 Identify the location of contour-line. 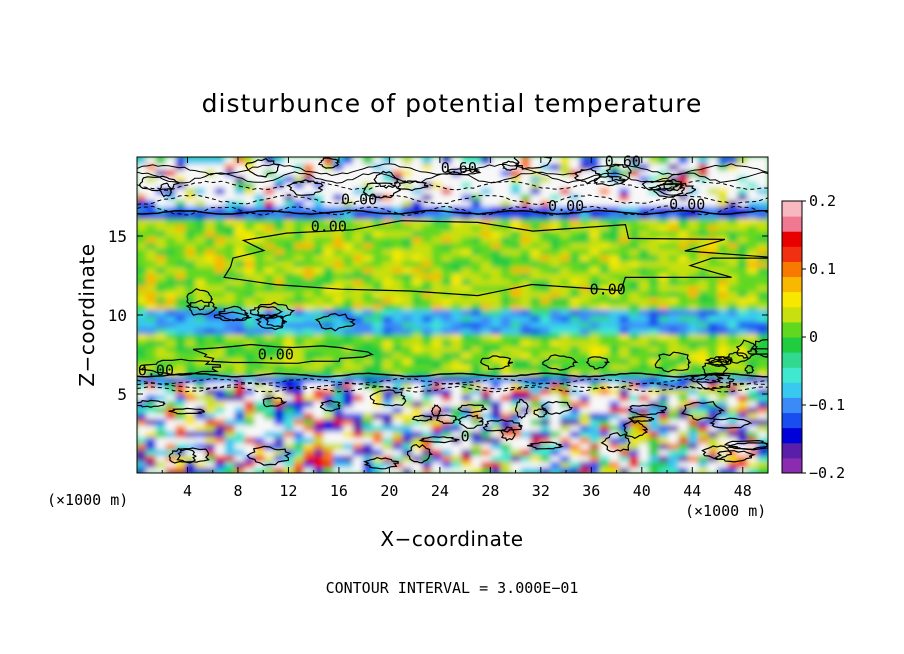
(452, 199).